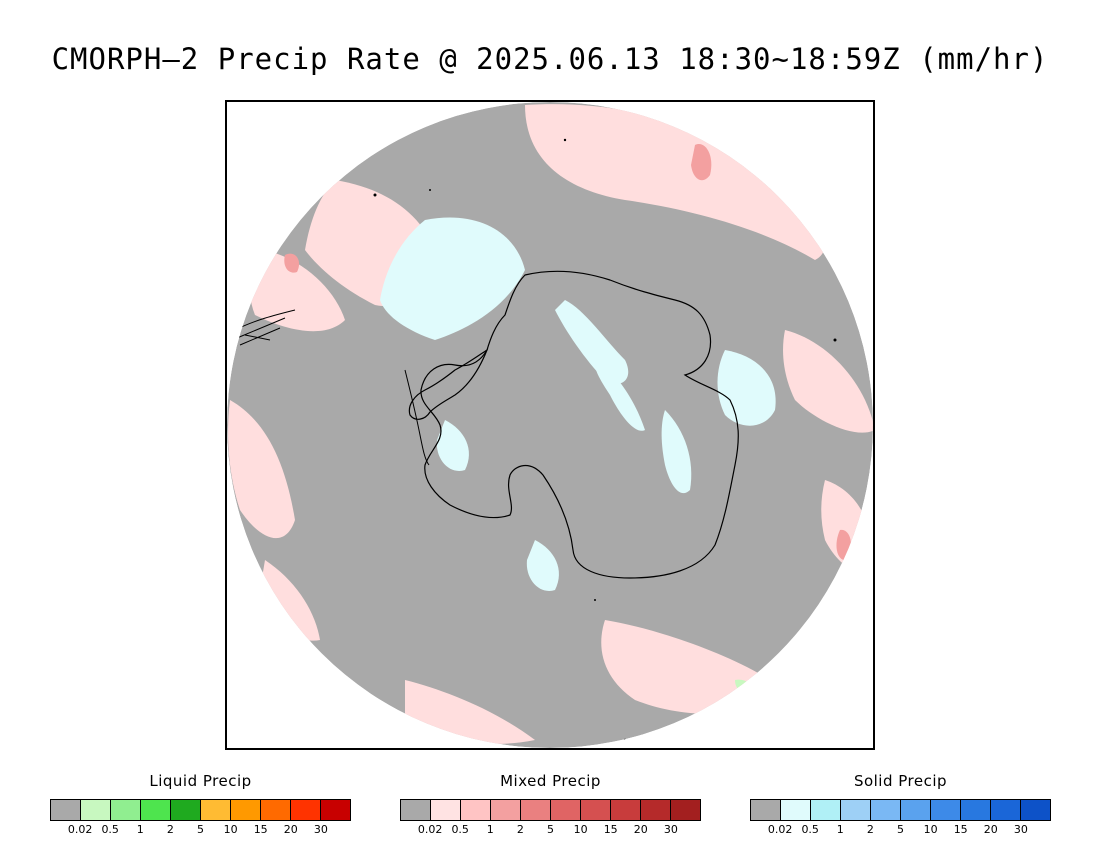  What do you see at coordinates (579, 424) in the screenshot?
I see `antarctica-coastline` at bounding box center [579, 424].